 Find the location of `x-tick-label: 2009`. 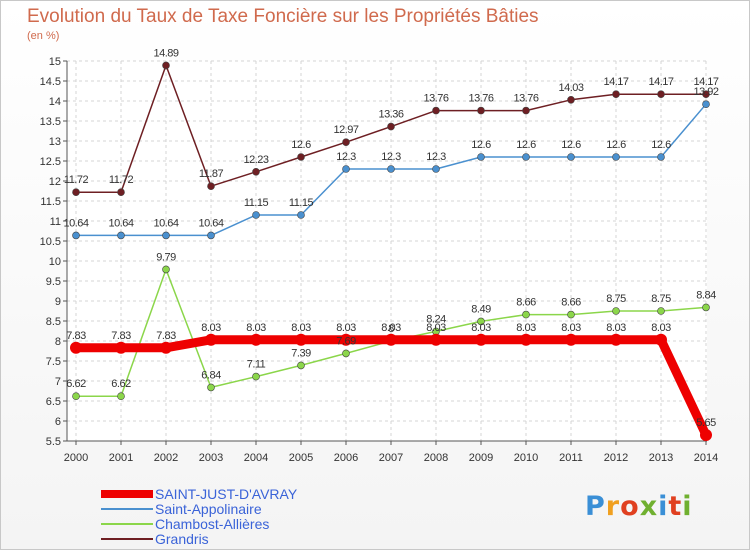

x-tick-label: 2009 is located at coordinates (481, 458).